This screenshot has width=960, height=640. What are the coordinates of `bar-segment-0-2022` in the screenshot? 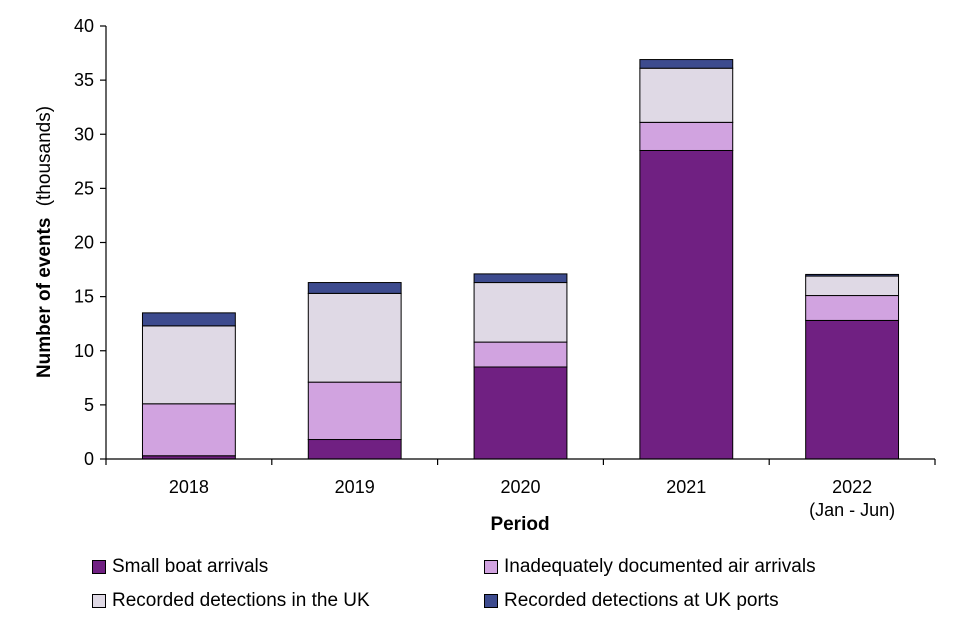 It's located at (852, 389).